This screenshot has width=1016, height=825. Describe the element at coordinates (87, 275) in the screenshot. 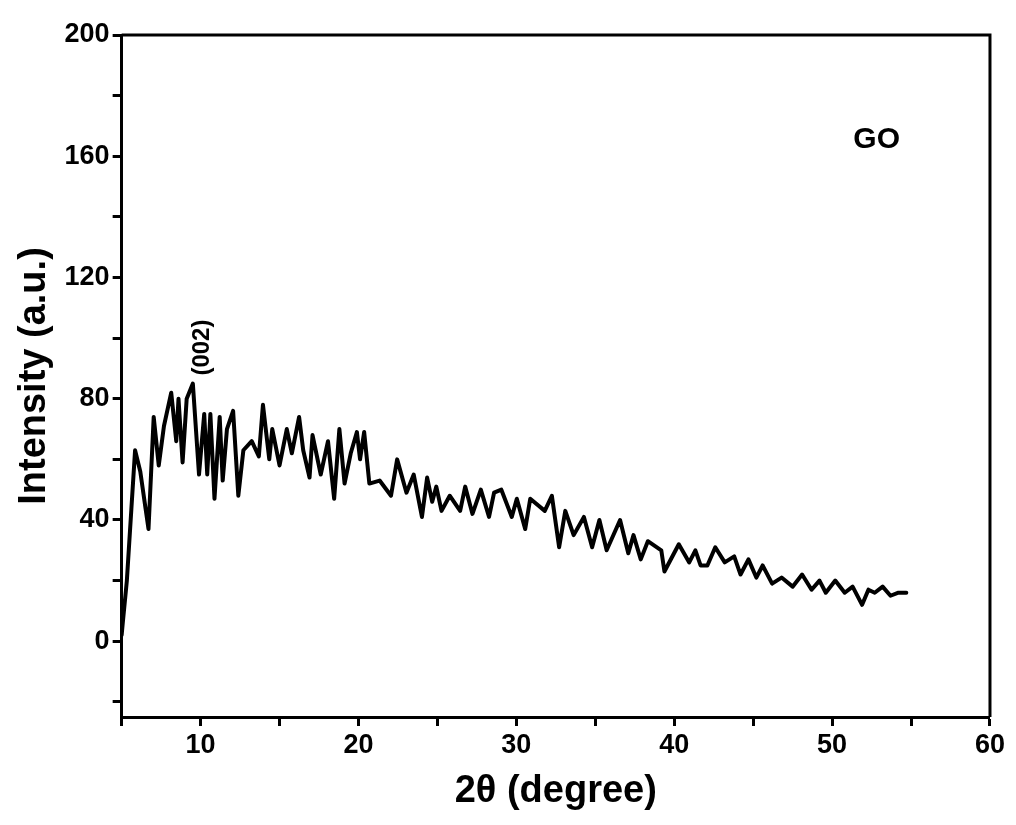

I see `y-tick-label: 120` at that location.